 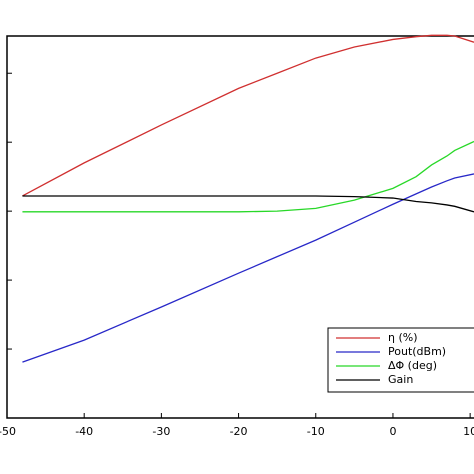 What do you see at coordinates (84, 431) in the screenshot?
I see `x-tick-label: -40` at bounding box center [84, 431].